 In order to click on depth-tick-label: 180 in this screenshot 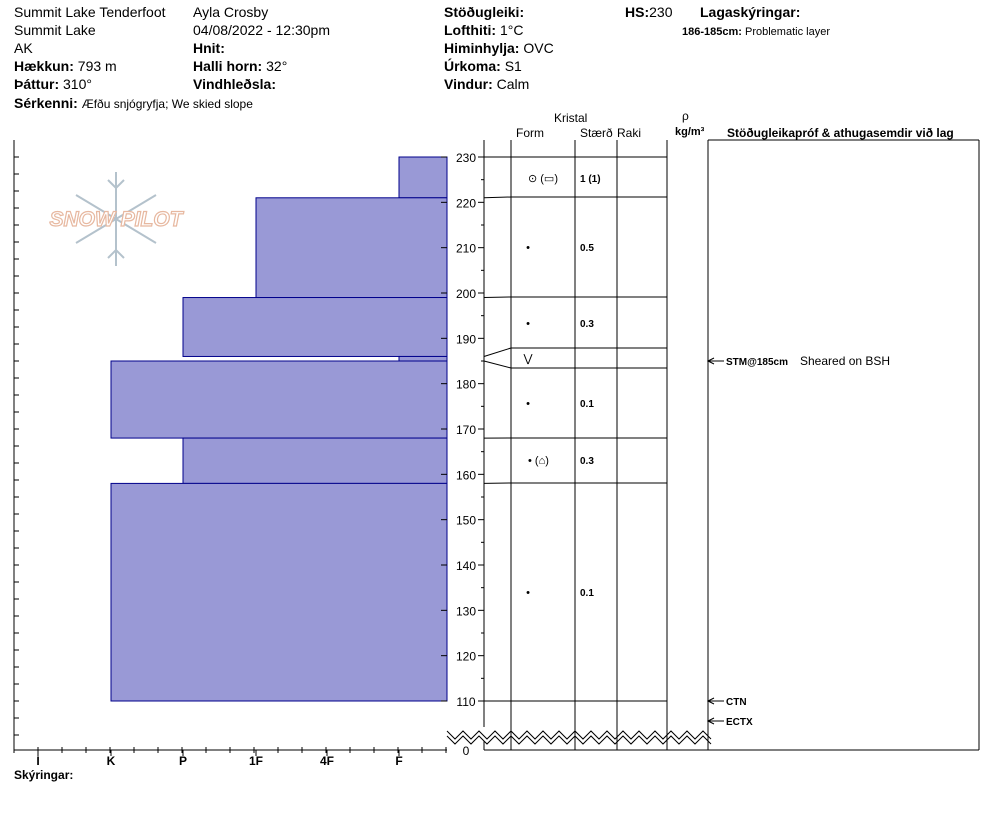, I will do `click(466, 385)`.